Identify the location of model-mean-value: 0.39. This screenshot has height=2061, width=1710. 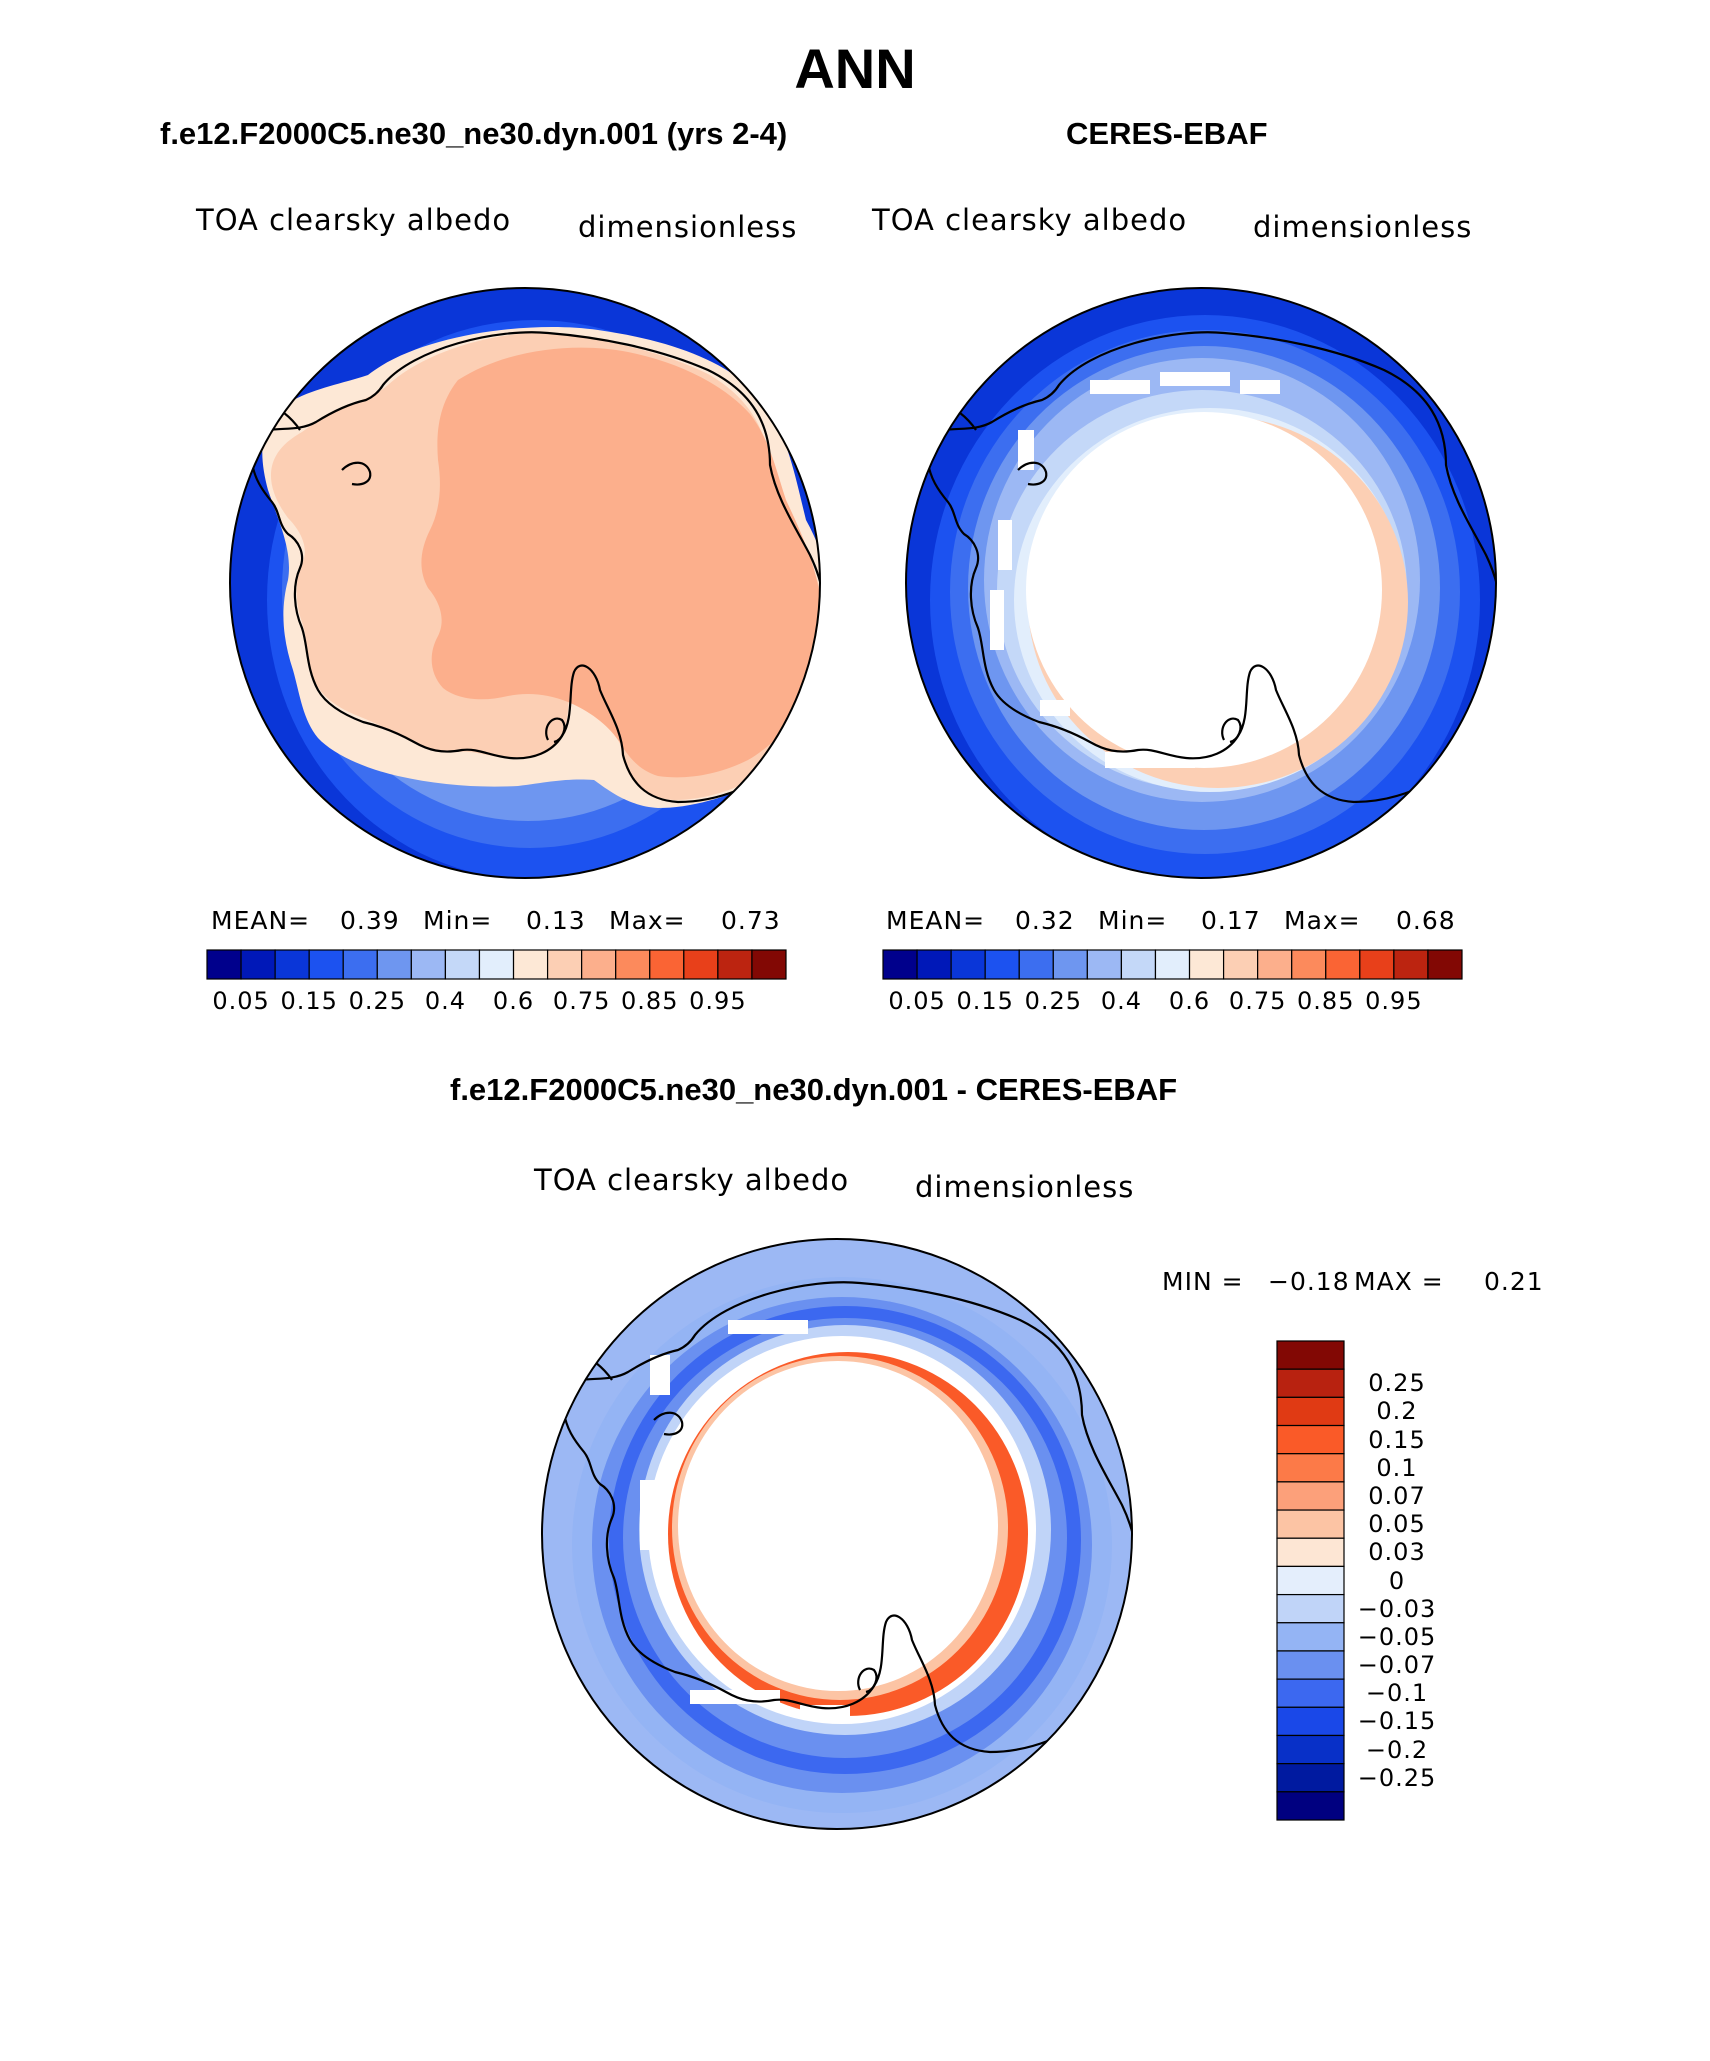
(370, 920).